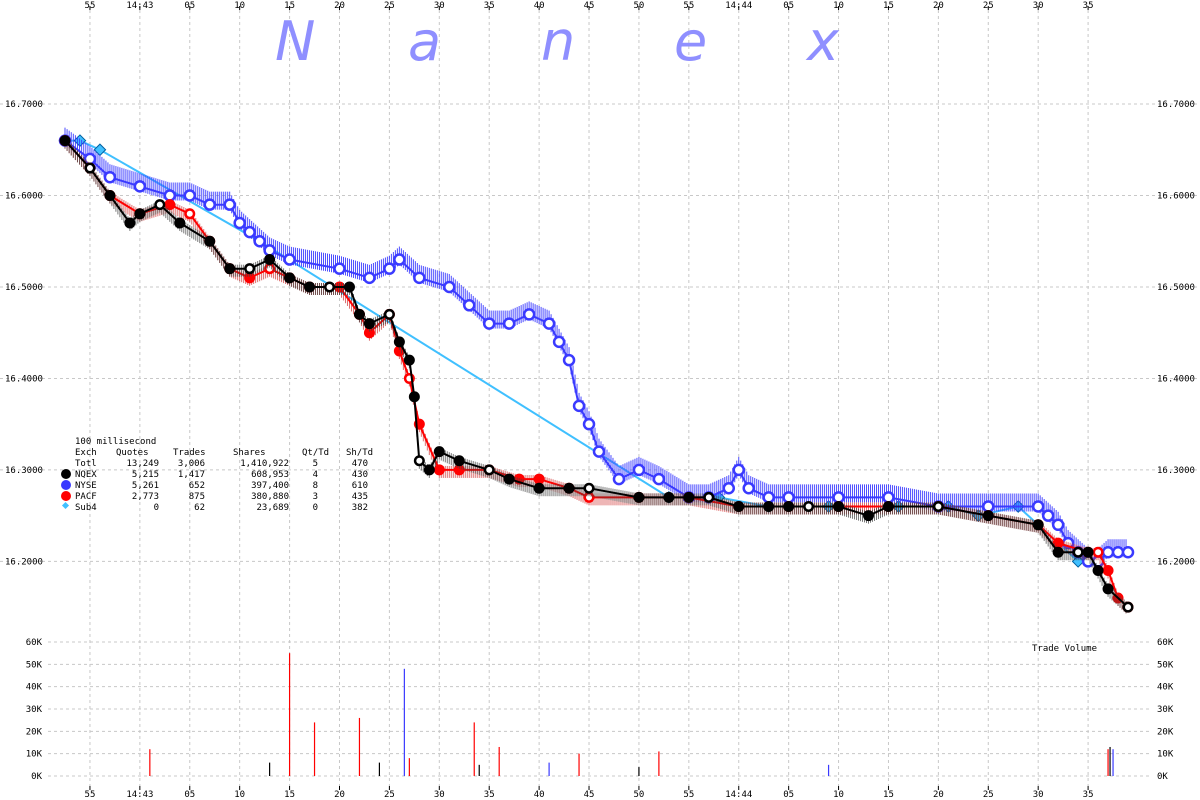  Describe the element at coordinates (758, 722) in the screenshot. I see `volume-series-nyse` at that location.